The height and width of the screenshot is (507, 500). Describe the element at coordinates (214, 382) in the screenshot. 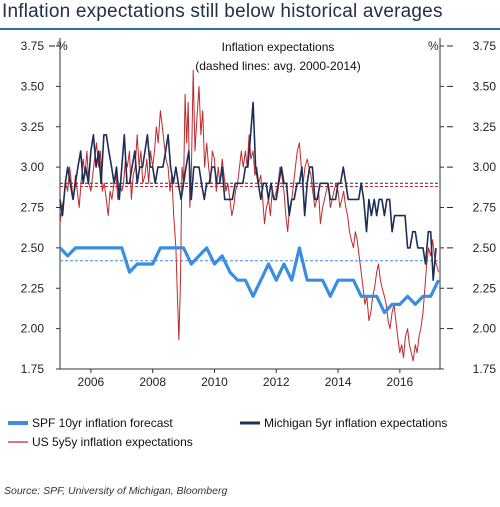

I see `x-tick-label: 2010` at that location.